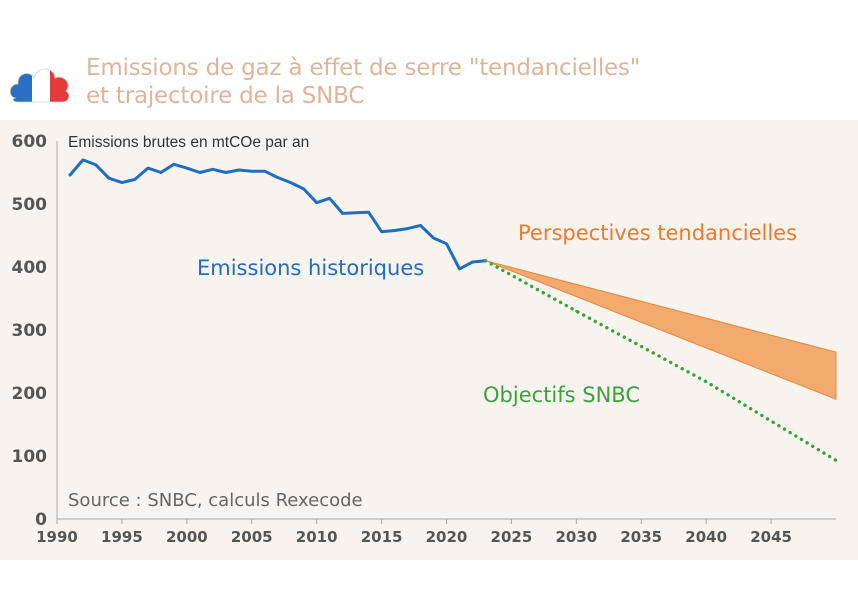 Image resolution: width=858 pixels, height=600 pixels. I want to click on source-note: Source : SNBC, calculs Rexecode, so click(215, 500).